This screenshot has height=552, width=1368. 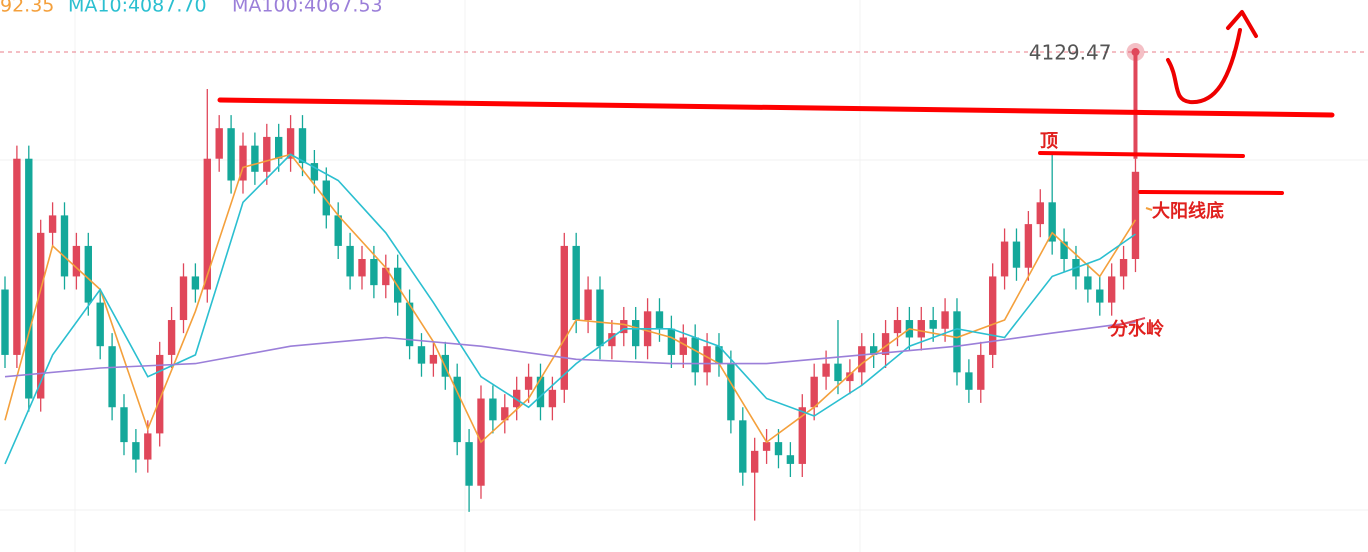 What do you see at coordinates (1049, 141) in the screenshot?
I see `annotation: 顶` at bounding box center [1049, 141].